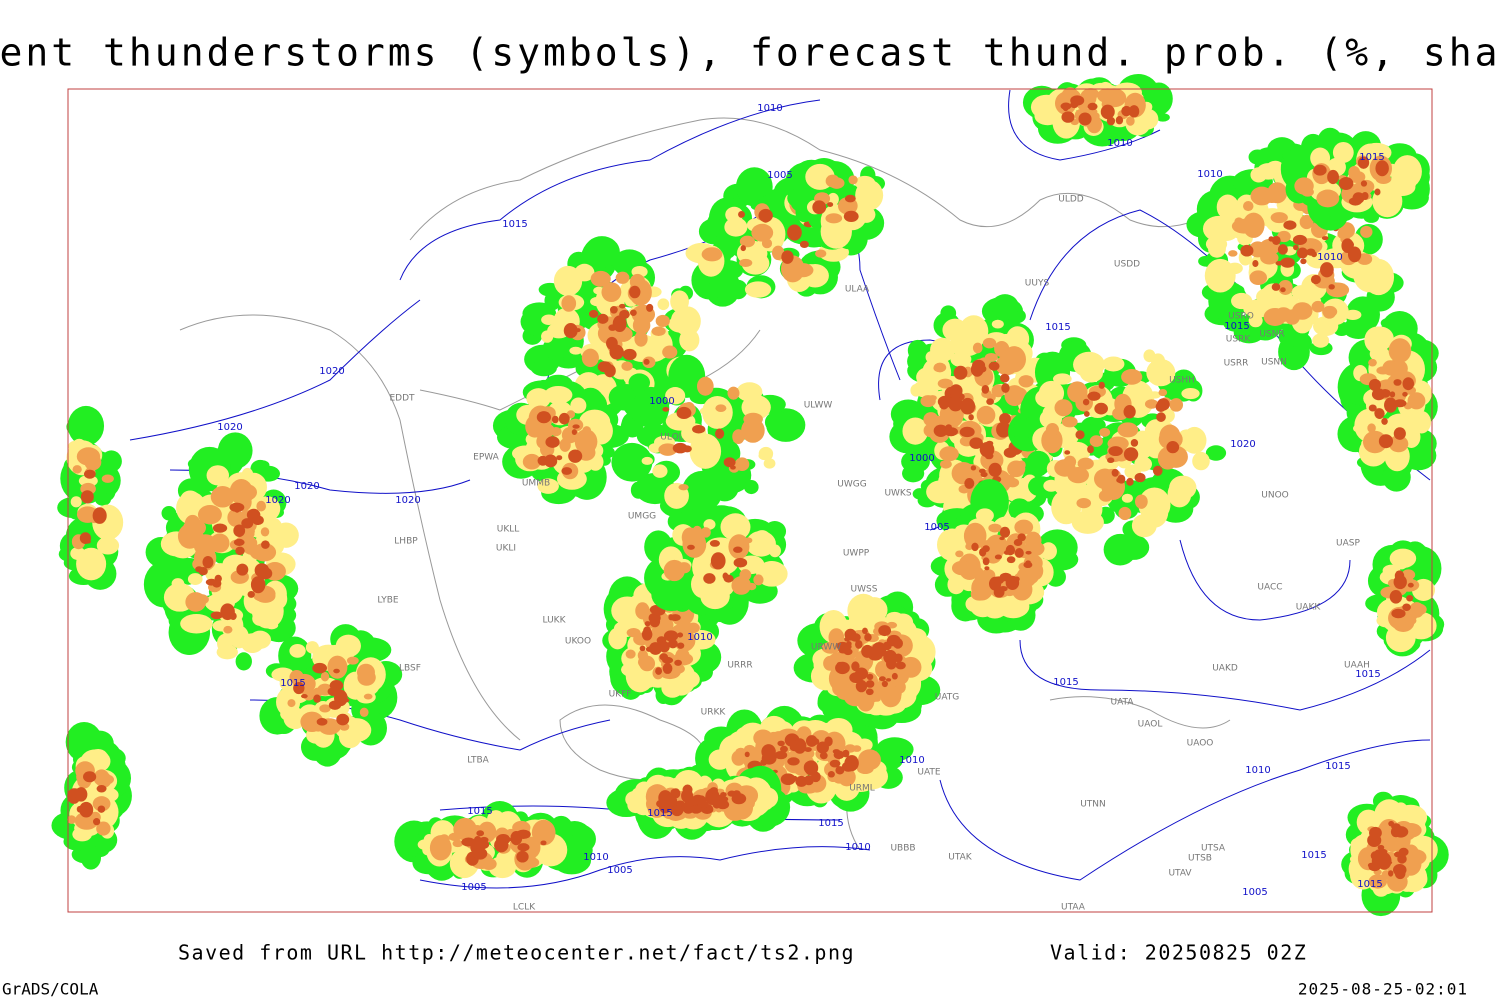 The height and width of the screenshot is (1000, 1500). What do you see at coordinates (1213, 849) in the screenshot?
I see `station-label: UTSA` at bounding box center [1213, 849].